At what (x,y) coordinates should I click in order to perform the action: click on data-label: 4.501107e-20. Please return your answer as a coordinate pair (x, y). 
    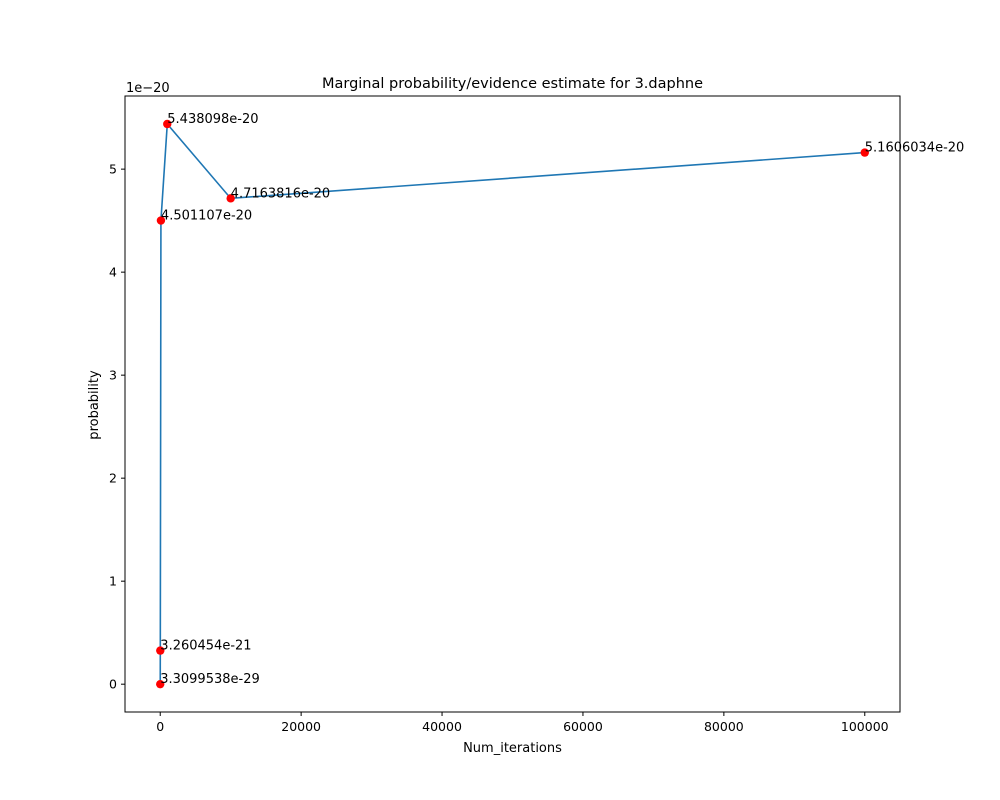
    Looking at the image, I should click on (206, 216).